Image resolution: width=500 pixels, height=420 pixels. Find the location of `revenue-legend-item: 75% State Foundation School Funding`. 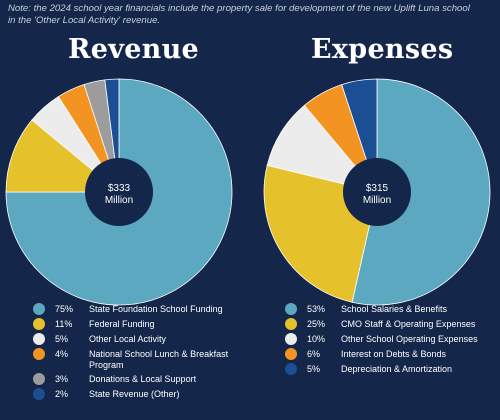

revenue-legend-item: 75% State Foundation School Funding is located at coordinates (131, 309).